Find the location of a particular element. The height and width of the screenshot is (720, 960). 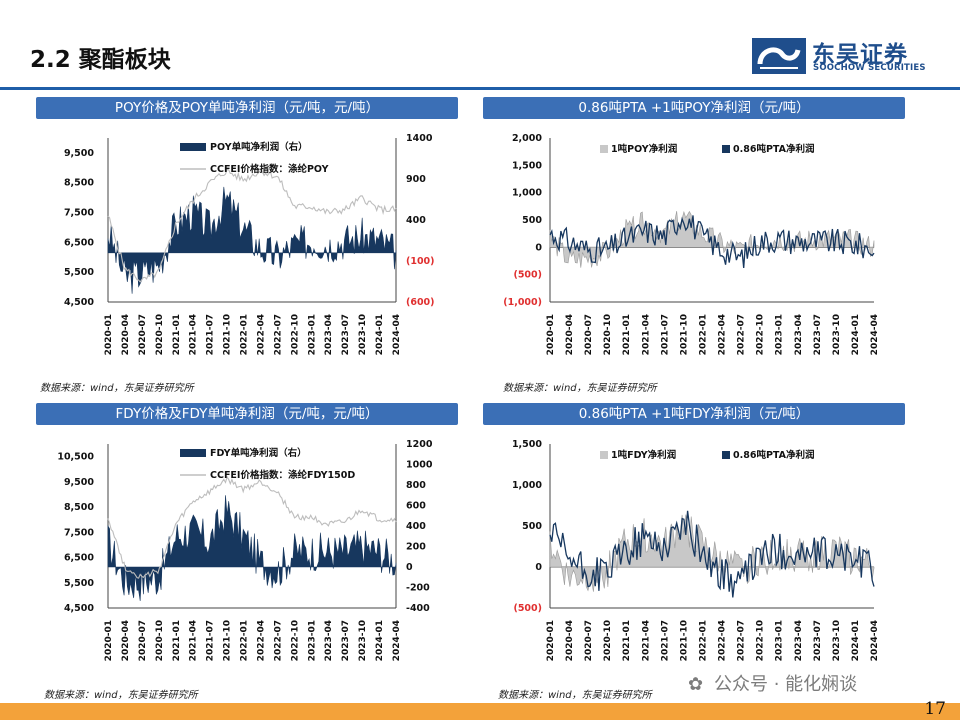

legend-label: 0.86吨PTA净利润 is located at coordinates (774, 455).